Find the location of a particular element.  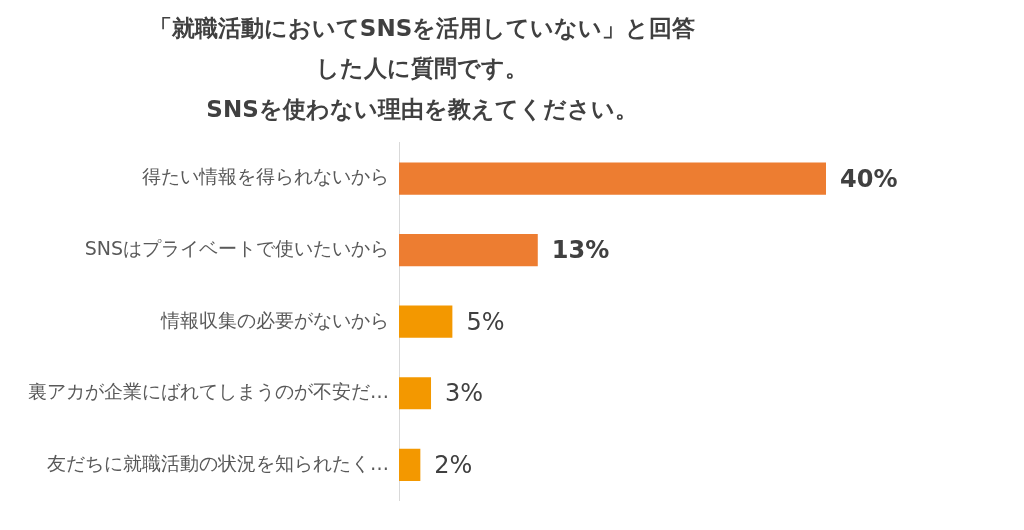

data-label: 40% is located at coordinates (869, 178).